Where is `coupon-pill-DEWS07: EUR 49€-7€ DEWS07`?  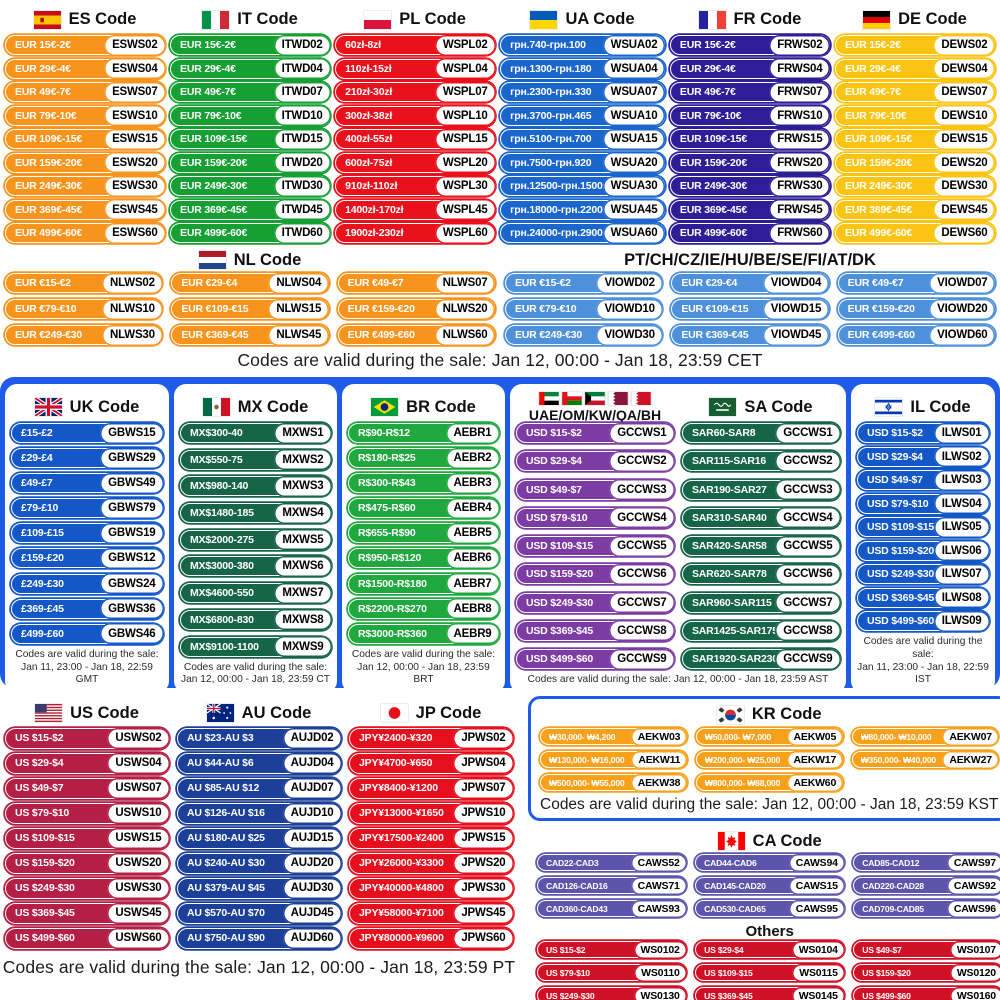 coupon-pill-DEWS07: EUR 49€-7€ DEWS07 is located at coordinates (915, 92).